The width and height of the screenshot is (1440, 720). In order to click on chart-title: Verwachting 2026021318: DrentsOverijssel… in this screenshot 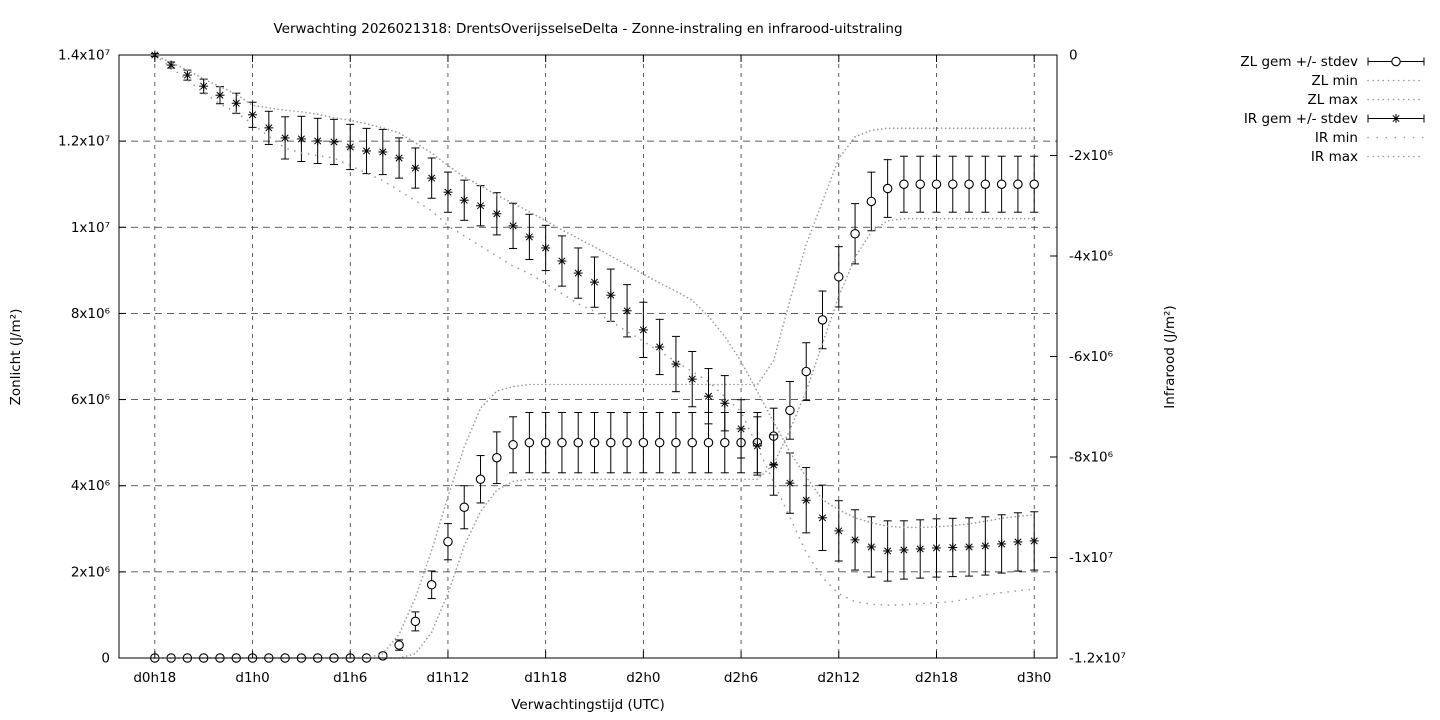, I will do `click(587, 29)`.